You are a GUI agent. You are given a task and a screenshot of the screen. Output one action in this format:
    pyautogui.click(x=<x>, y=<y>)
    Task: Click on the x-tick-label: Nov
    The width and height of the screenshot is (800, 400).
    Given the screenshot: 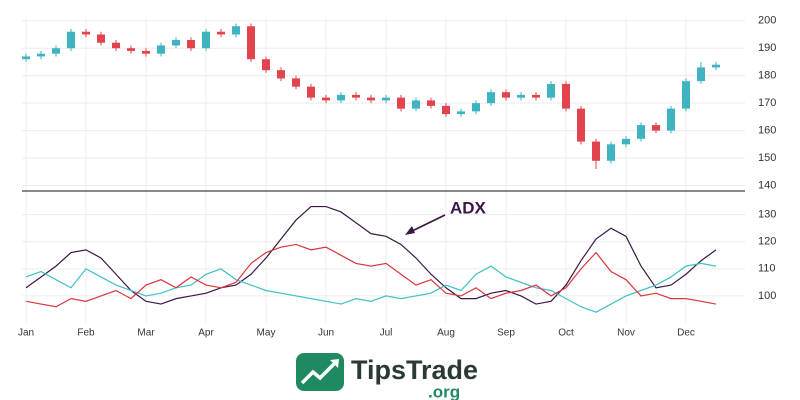 What is the action you would take?
    pyautogui.click(x=626, y=333)
    